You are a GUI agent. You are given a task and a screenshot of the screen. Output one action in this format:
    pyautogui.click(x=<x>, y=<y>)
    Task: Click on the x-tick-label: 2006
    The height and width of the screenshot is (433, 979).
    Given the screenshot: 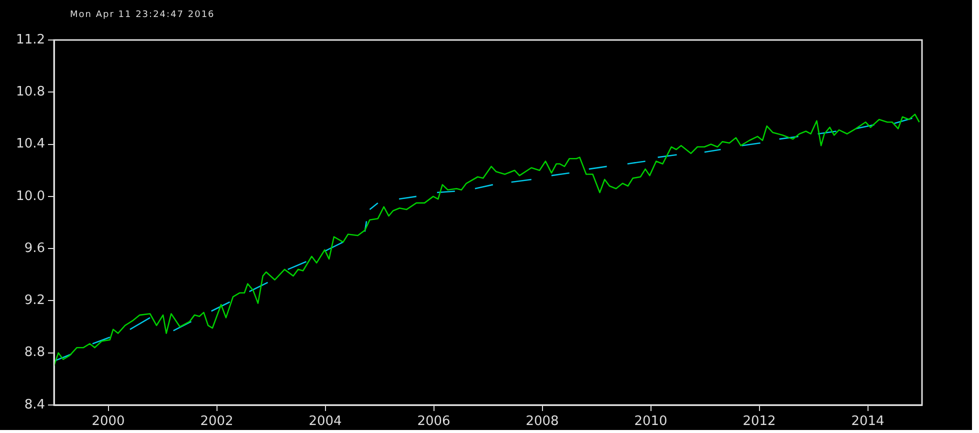 What is the action you would take?
    pyautogui.click(x=433, y=422)
    